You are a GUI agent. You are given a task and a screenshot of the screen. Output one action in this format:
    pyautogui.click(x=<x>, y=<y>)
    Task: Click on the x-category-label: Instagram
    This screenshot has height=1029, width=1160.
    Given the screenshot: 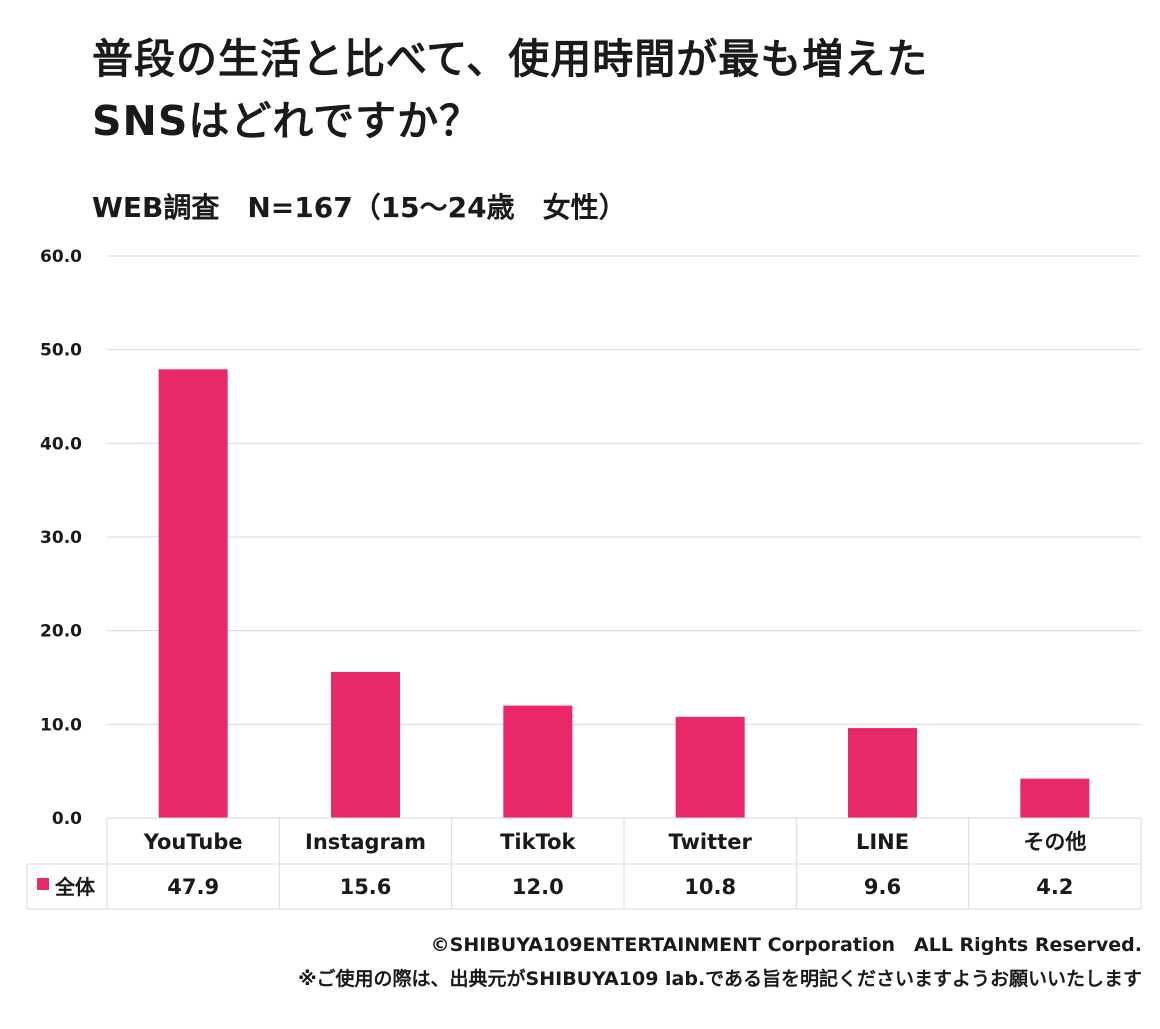 What is the action you would take?
    pyautogui.click(x=365, y=842)
    